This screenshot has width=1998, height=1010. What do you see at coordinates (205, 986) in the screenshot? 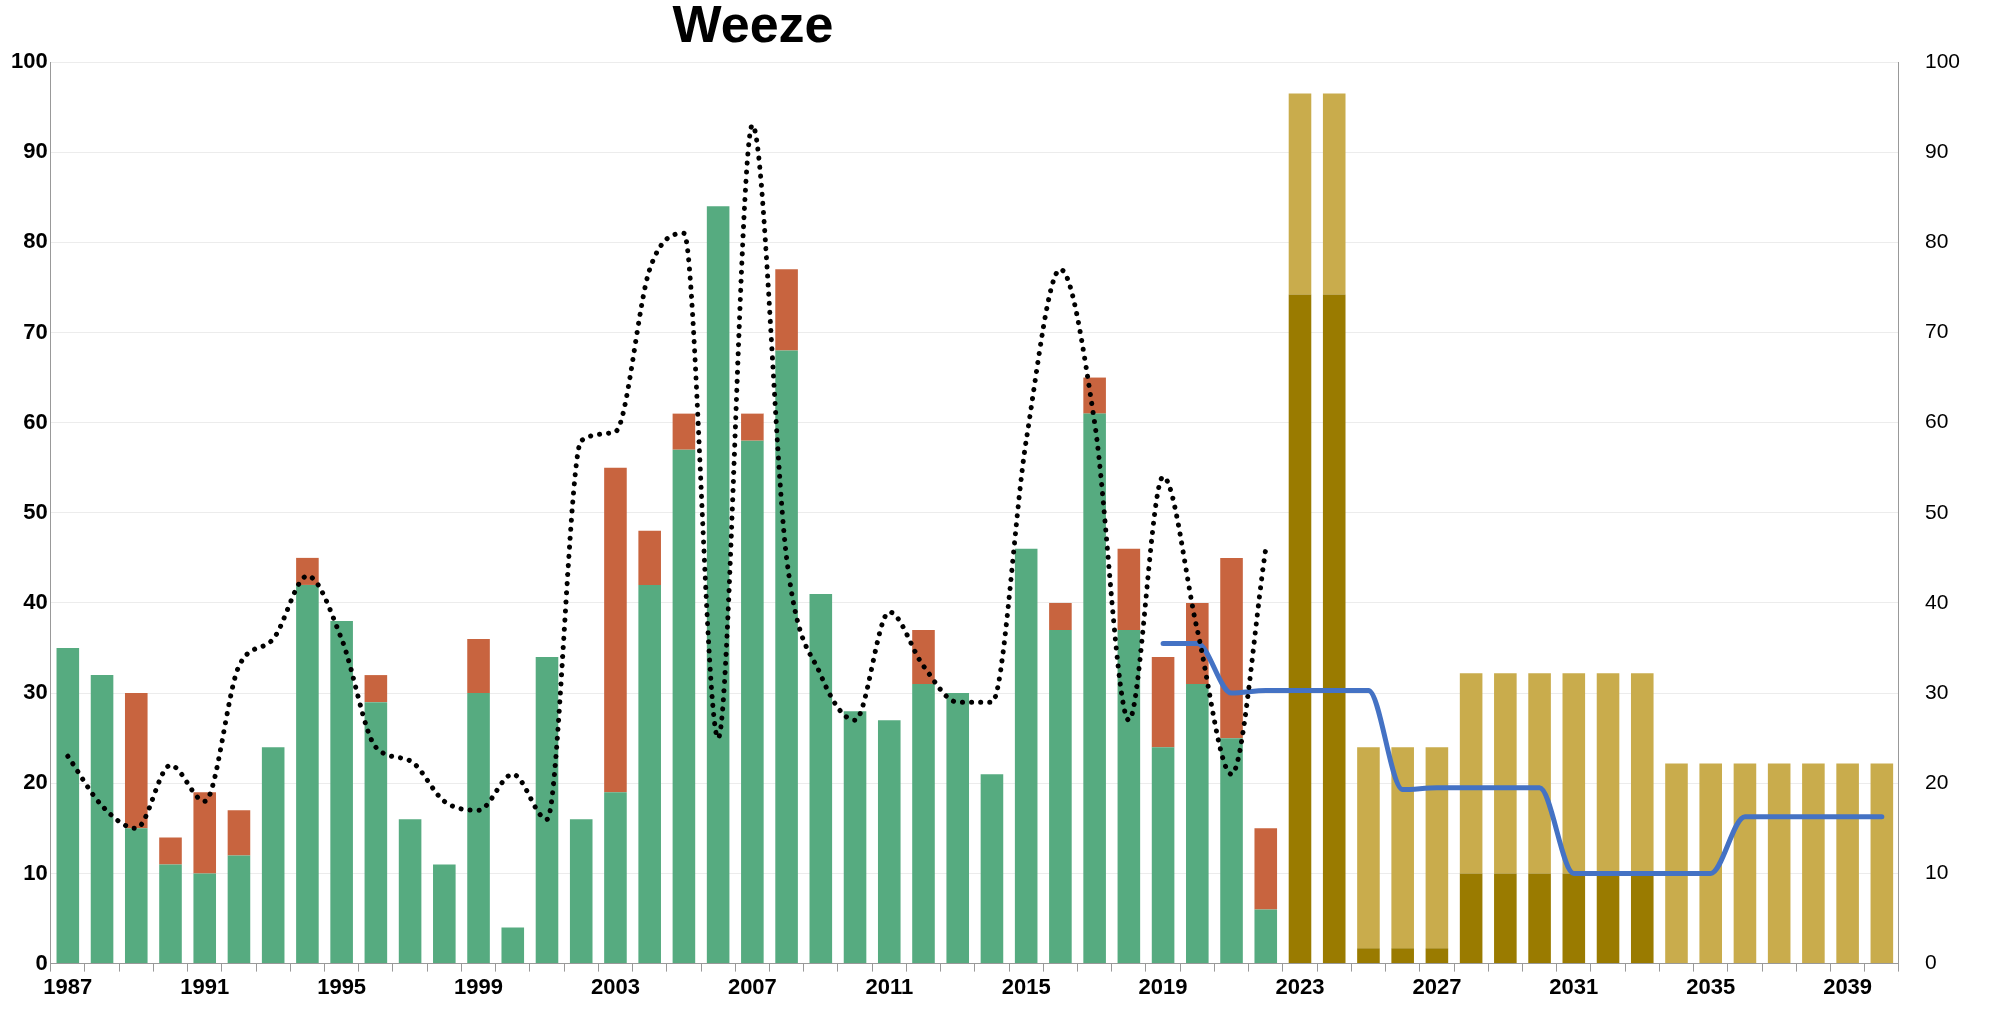
I see `x-tick-label: 1991` at bounding box center [205, 986].